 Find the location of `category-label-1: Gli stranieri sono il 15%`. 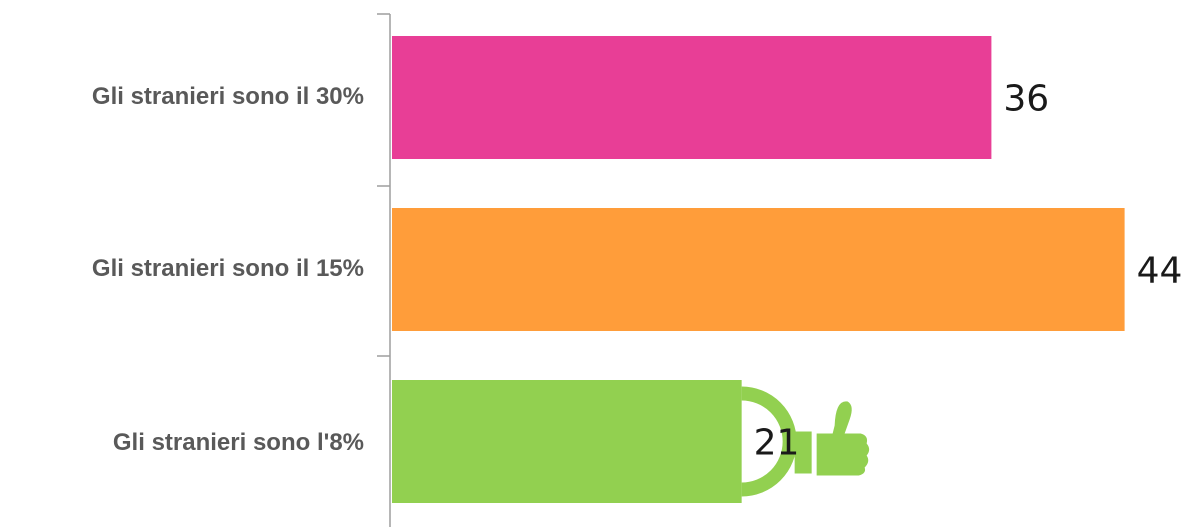

category-label-1: Gli stranieri sono il 15% is located at coordinates (228, 268).